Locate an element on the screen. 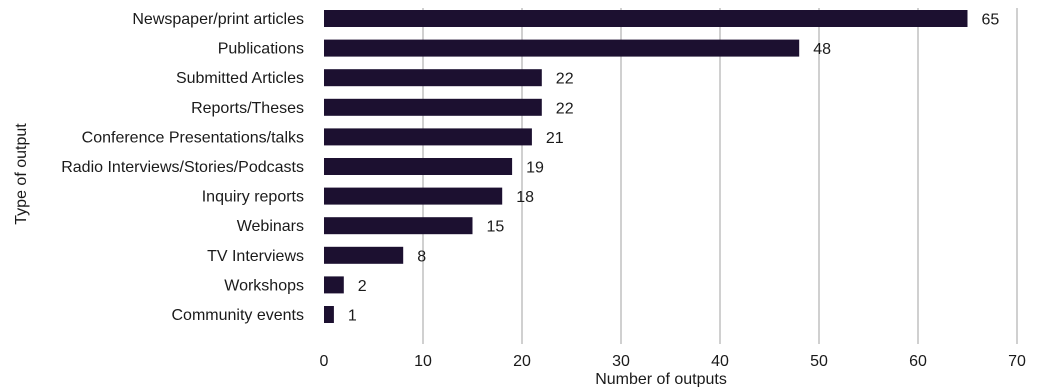 Image resolution: width=1041 pixels, height=387 pixels. y-axis-title: Type of output is located at coordinates (21, 174).